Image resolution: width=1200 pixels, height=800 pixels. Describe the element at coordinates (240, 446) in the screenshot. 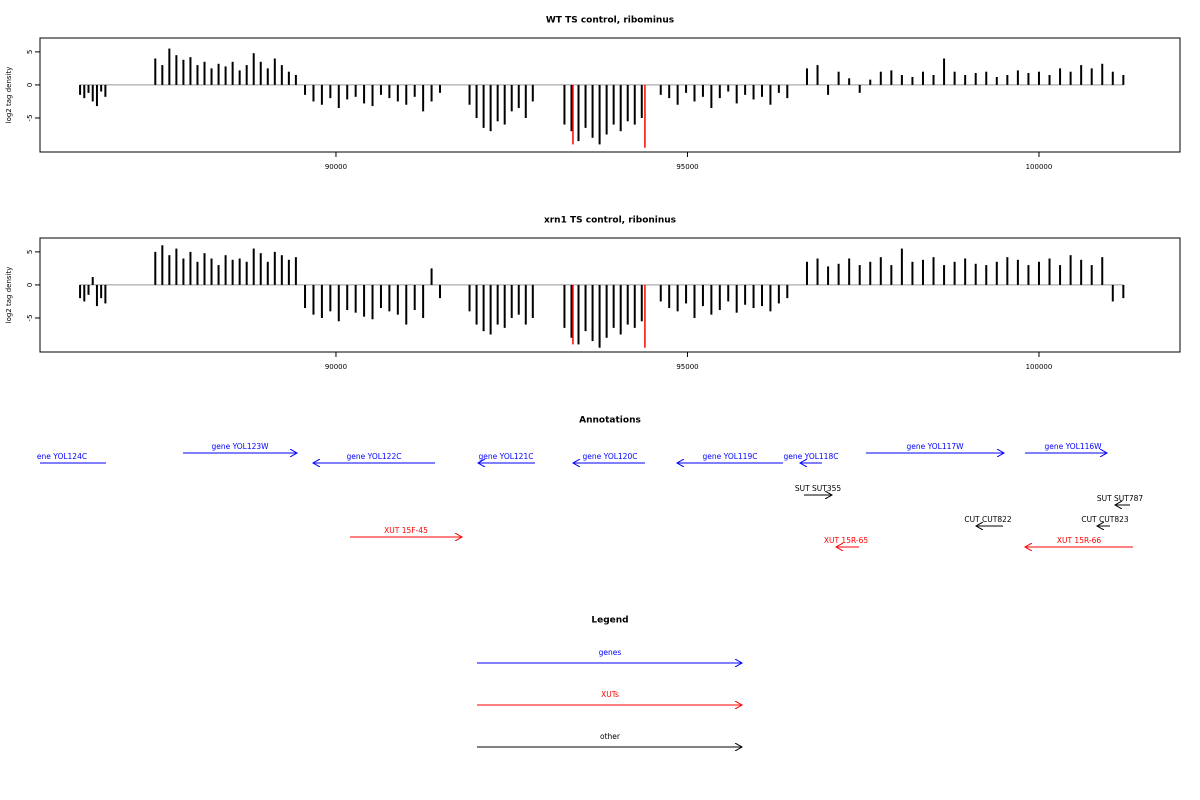

I see `feature-label: gene YOL123W` at that location.